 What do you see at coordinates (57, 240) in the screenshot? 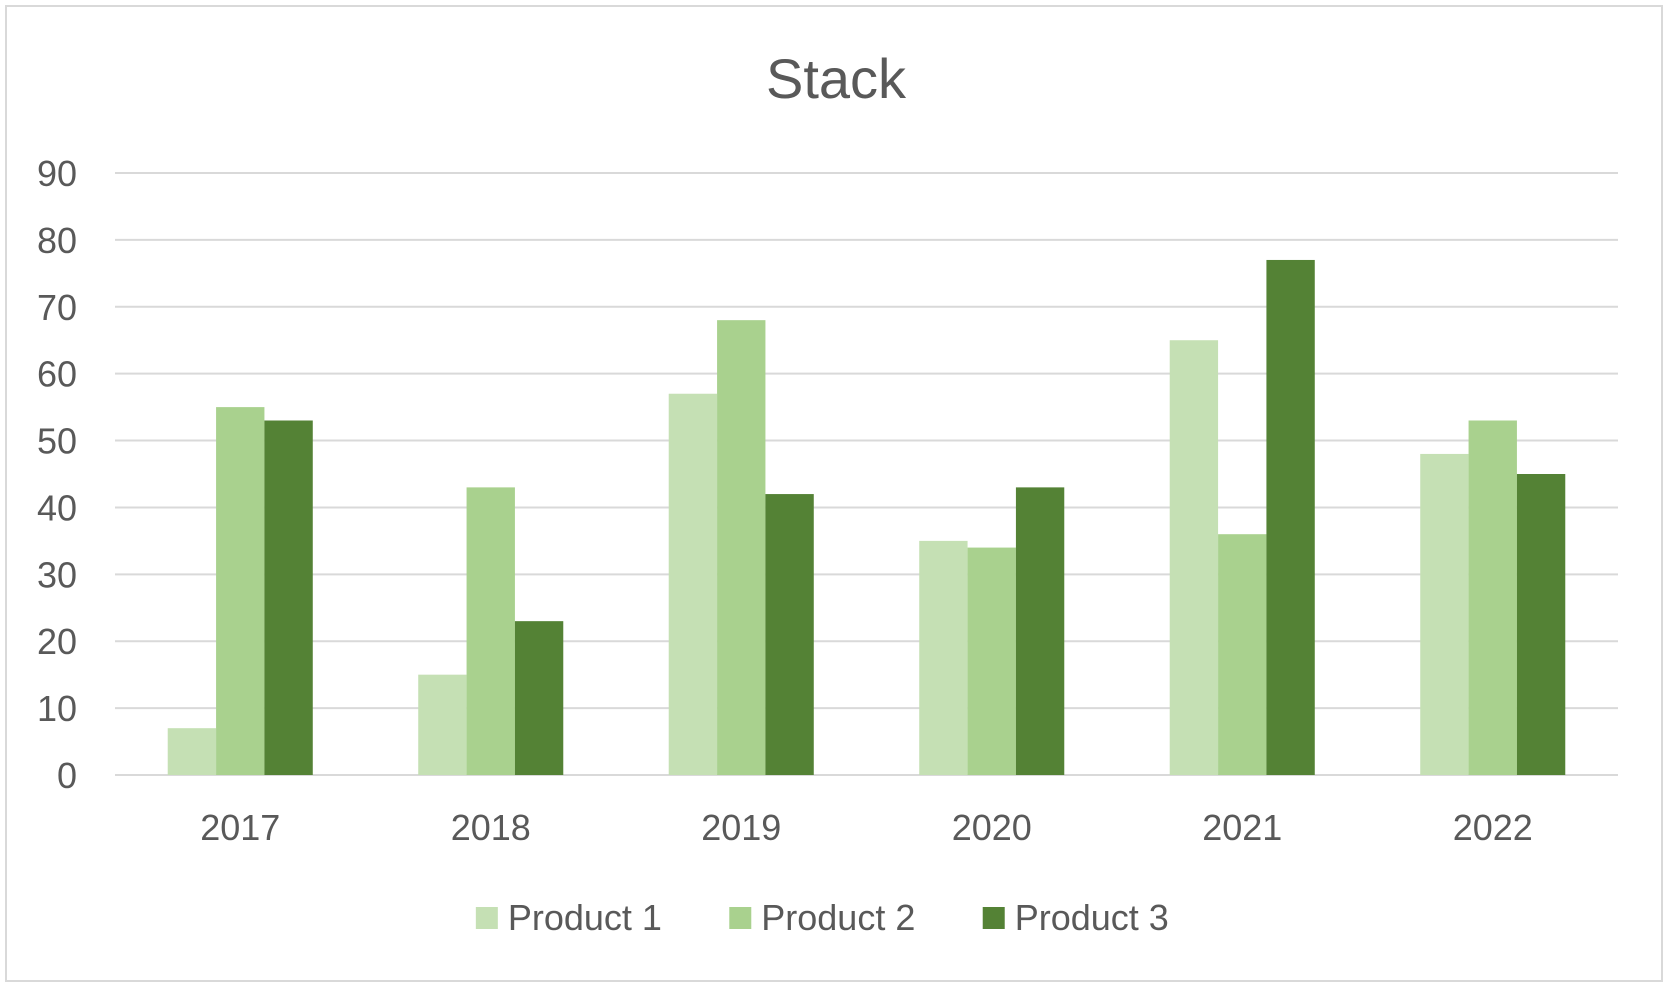
I see `y-tick-label: 80` at bounding box center [57, 240].